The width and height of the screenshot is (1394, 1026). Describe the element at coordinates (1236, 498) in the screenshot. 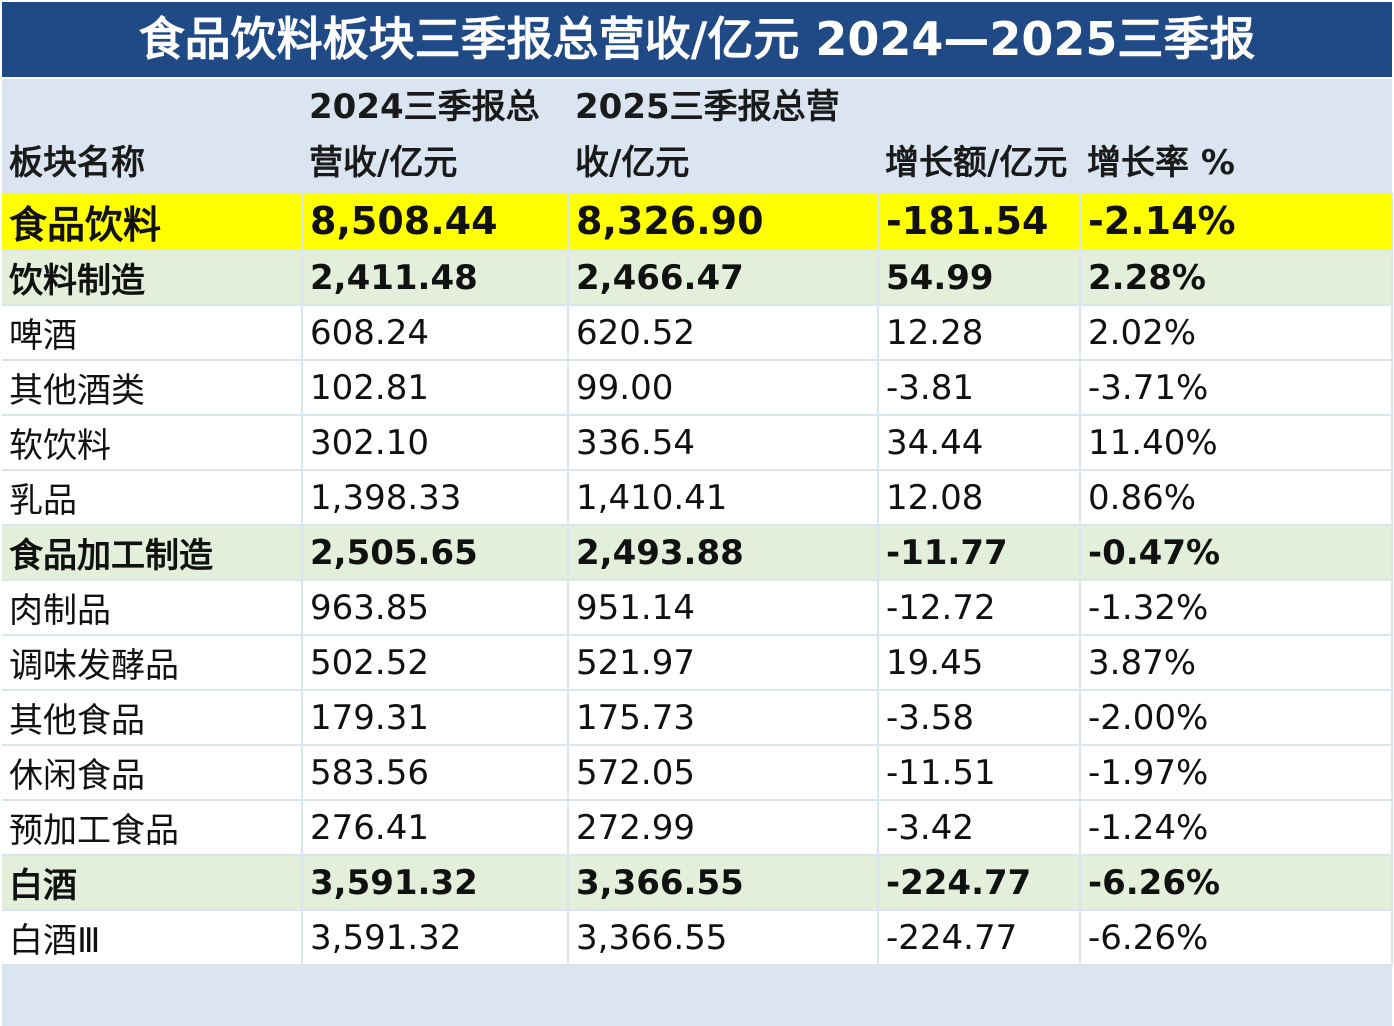

I see `cell-growth-rate: 0.86%` at that location.